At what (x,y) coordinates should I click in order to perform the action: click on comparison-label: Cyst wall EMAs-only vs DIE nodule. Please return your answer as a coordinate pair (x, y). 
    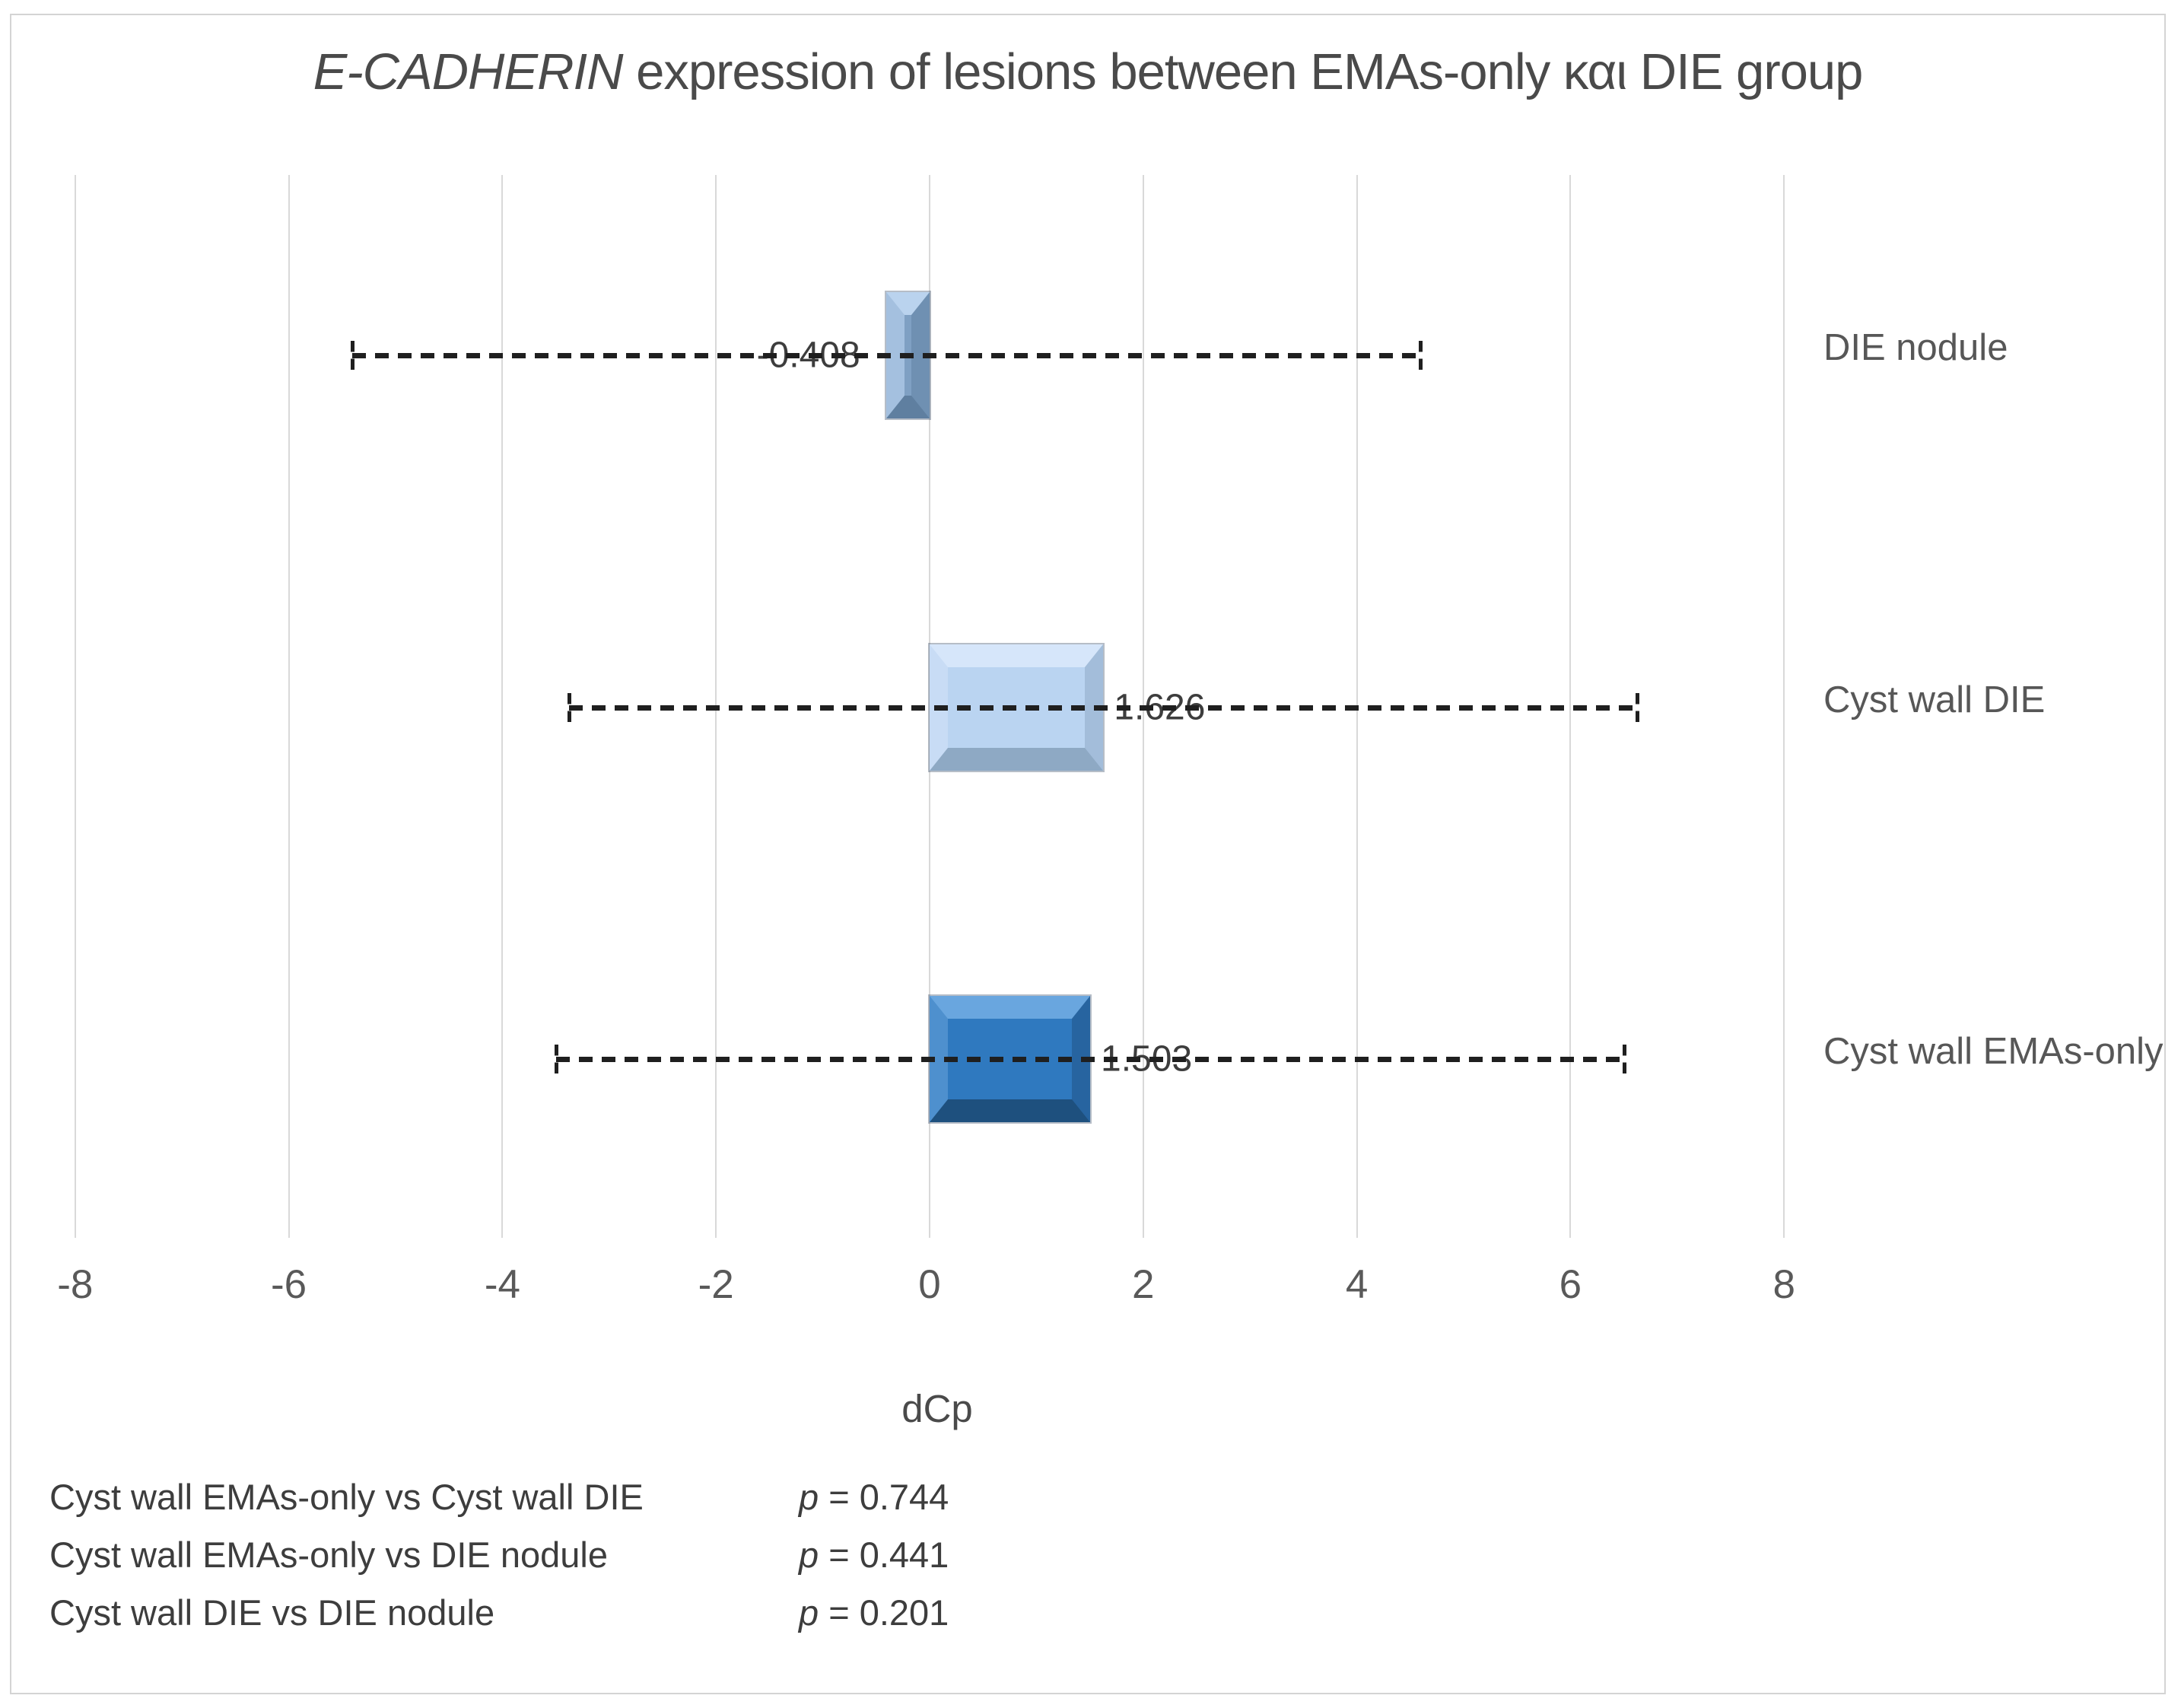
    Looking at the image, I should click on (328, 1555).